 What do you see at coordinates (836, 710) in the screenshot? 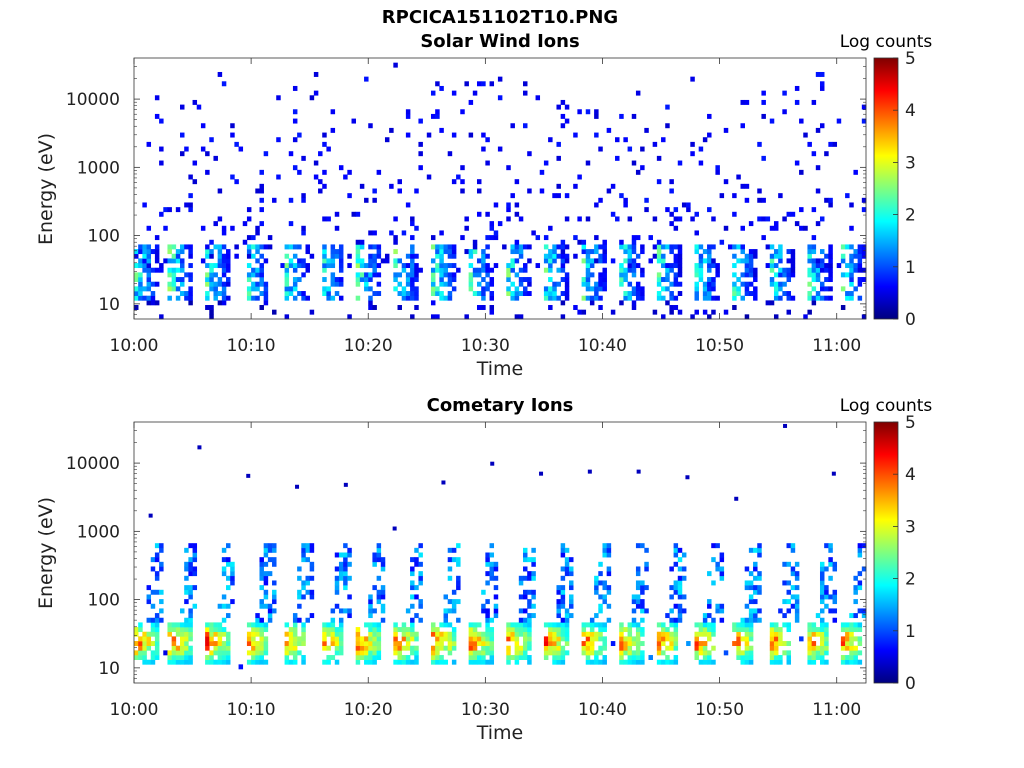
I see `x-tick-label: 11:00` at bounding box center [836, 710].